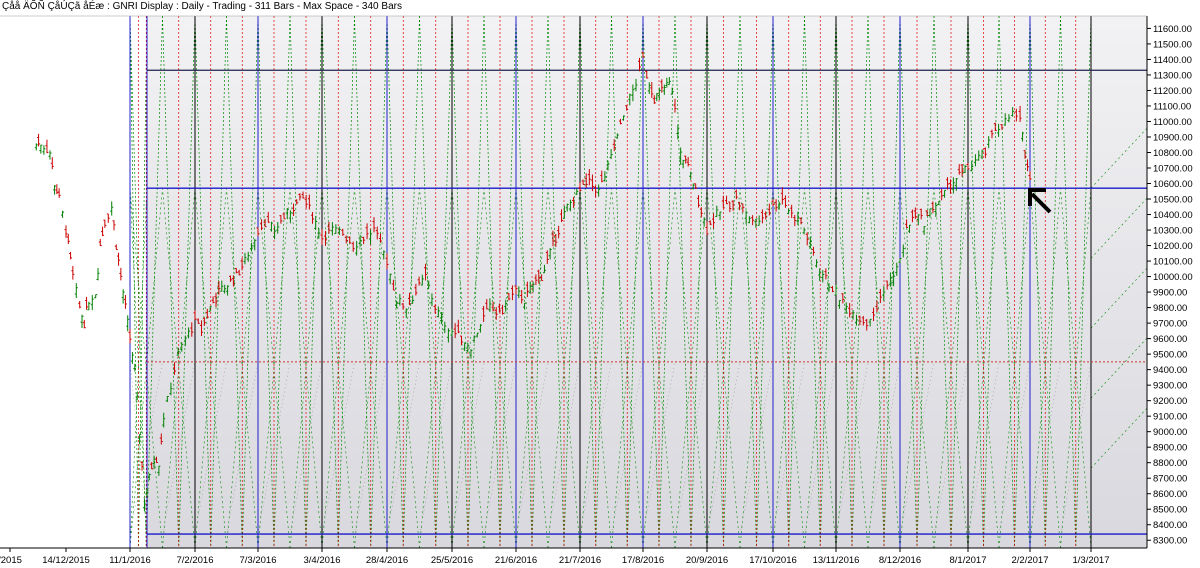 The image size is (1200, 568). I want to click on y-tick-label: 9200.00, so click(1170, 401).